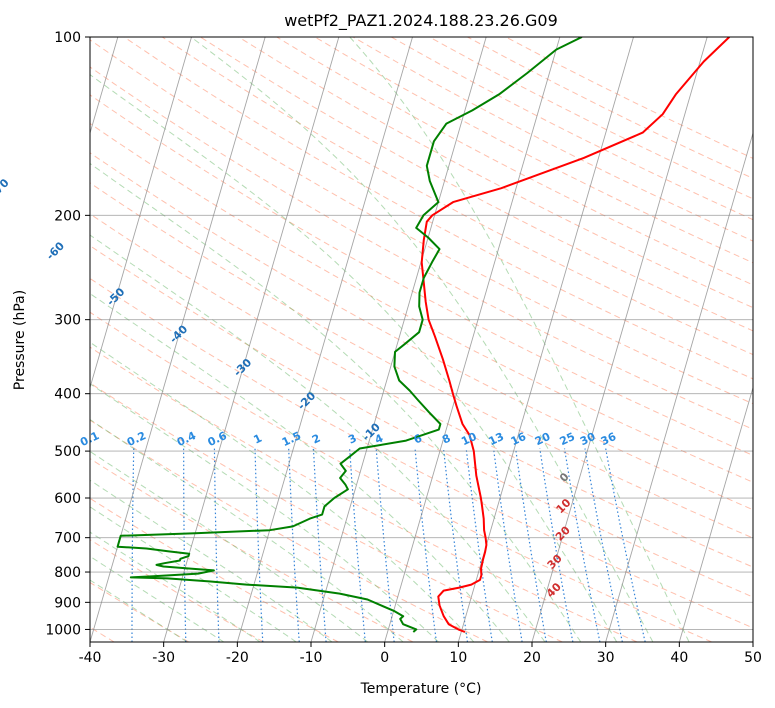 This screenshot has height=708, width=775. What do you see at coordinates (532, 658) in the screenshot?
I see `x-tick-label: 20` at bounding box center [532, 658].